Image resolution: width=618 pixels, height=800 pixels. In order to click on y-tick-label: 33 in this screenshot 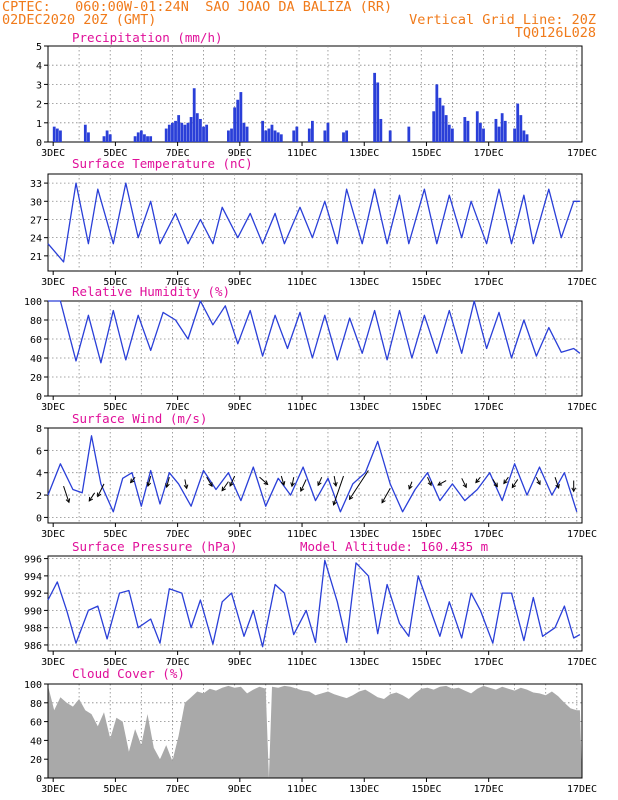, I will do `click(36, 184)`.